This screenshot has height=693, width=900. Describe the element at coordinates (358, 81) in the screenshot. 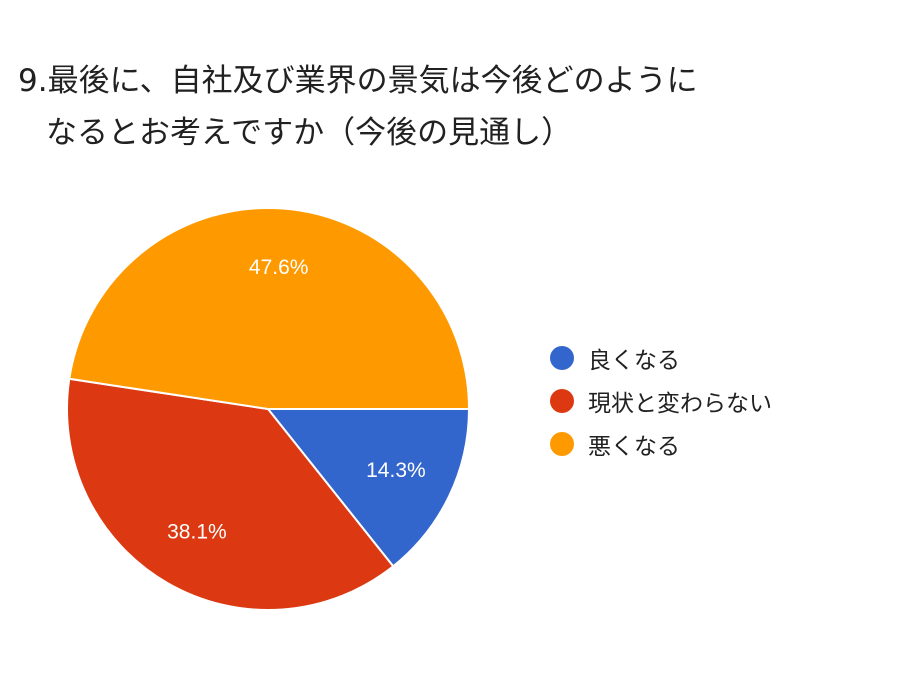

I see `chart-title-line-1: 9.最後に、自社及び業界の景気は今後どのように` at that location.